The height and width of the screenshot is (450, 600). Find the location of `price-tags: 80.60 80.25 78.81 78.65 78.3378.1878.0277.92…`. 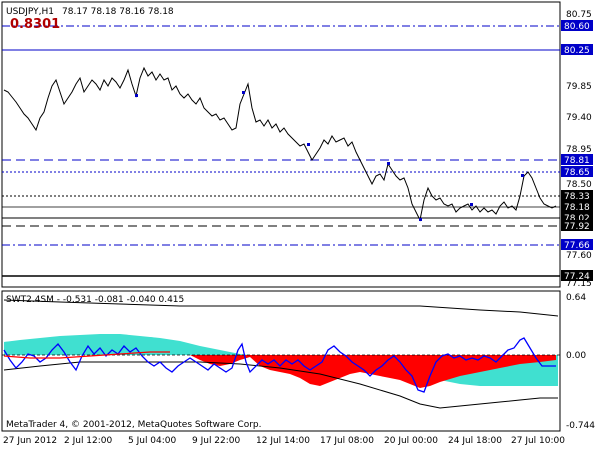

price-tags: 80.60 80.25 78.81 78.65 78.3378.1878.0277.92… is located at coordinates (577, 151).